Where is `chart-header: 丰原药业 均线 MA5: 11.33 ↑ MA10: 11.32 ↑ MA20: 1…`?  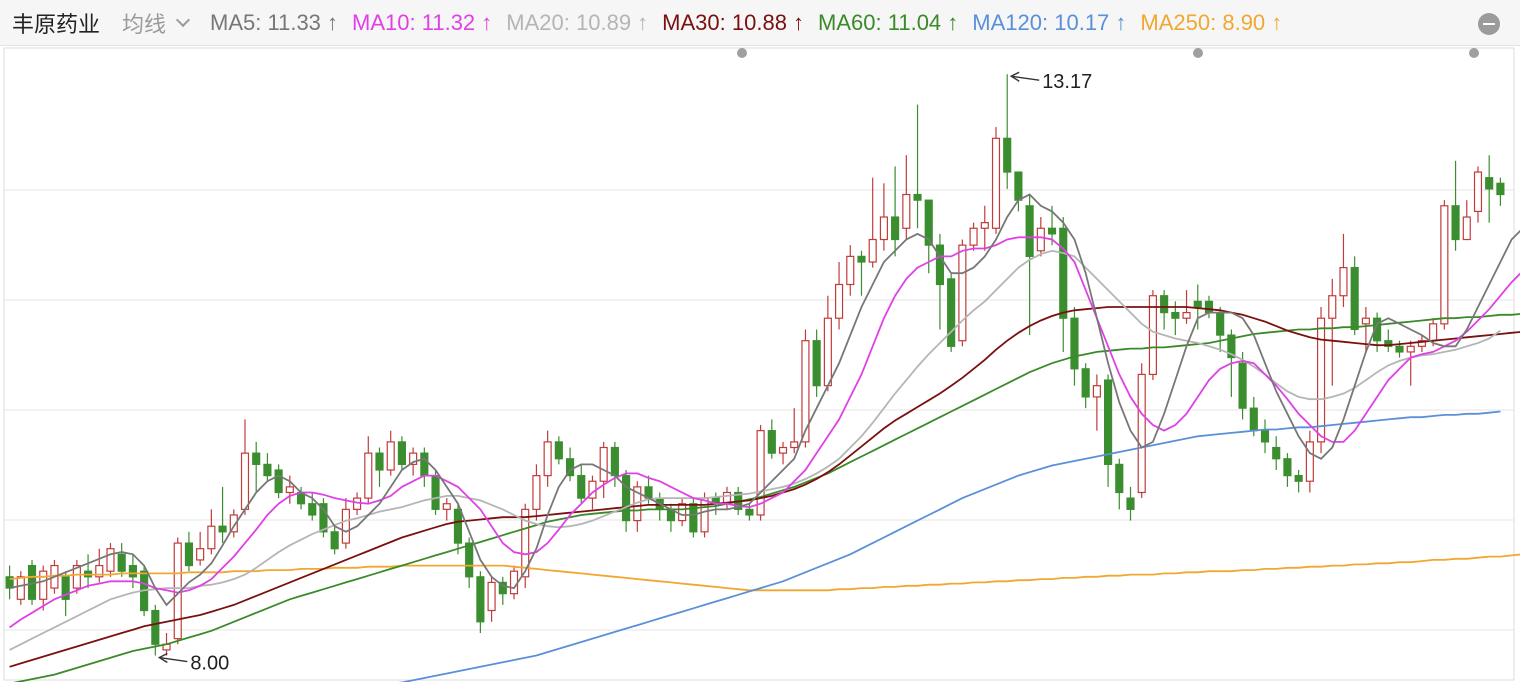 chart-header: 丰原药业 均线 MA5: 11.33 ↑ MA10: 11.32 ↑ MA20: 1… is located at coordinates (760, 23).